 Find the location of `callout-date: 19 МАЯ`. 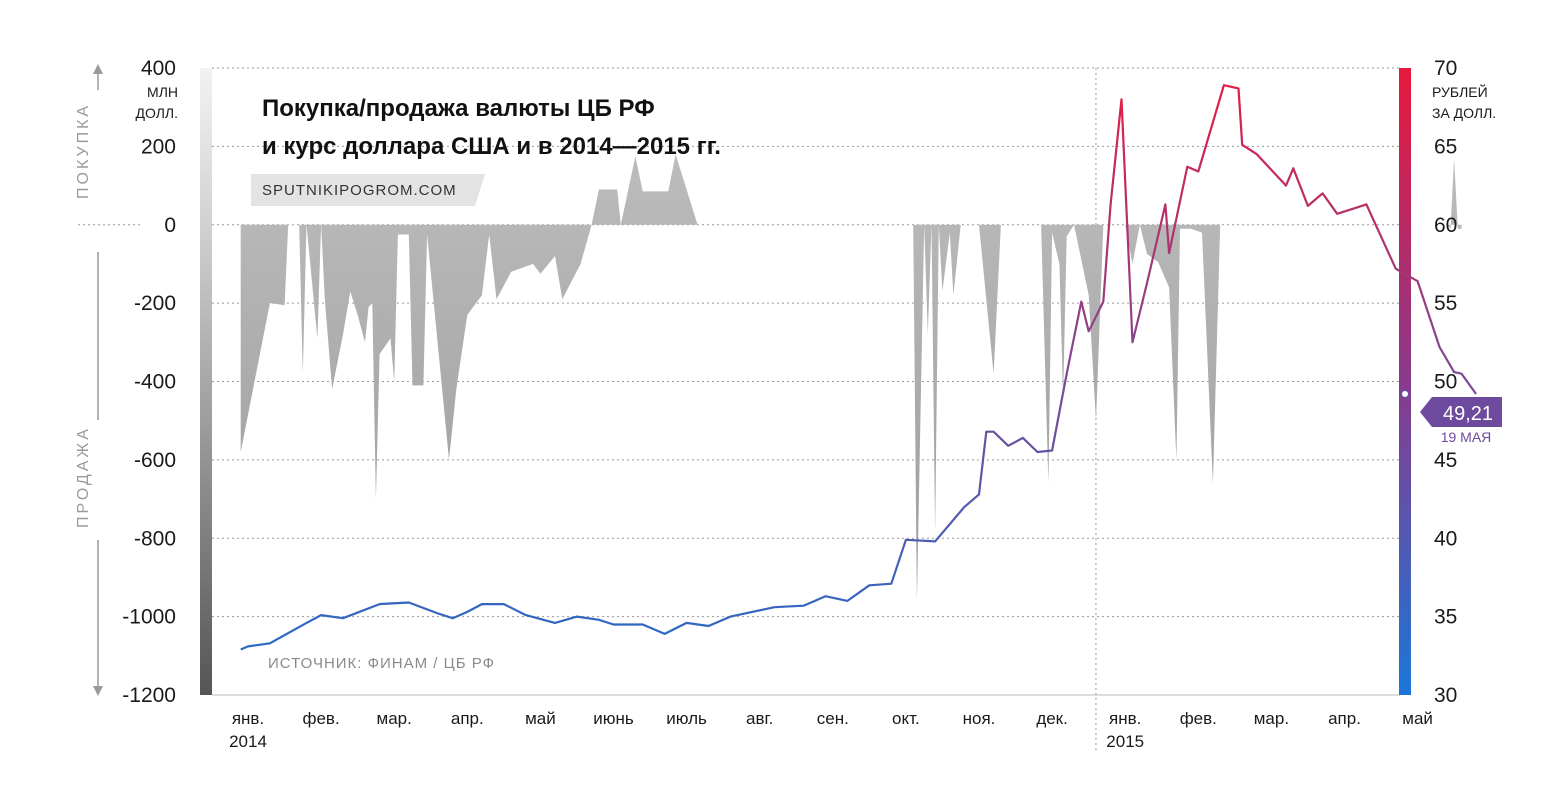

callout-date: 19 МАЯ is located at coordinates (1466, 437).